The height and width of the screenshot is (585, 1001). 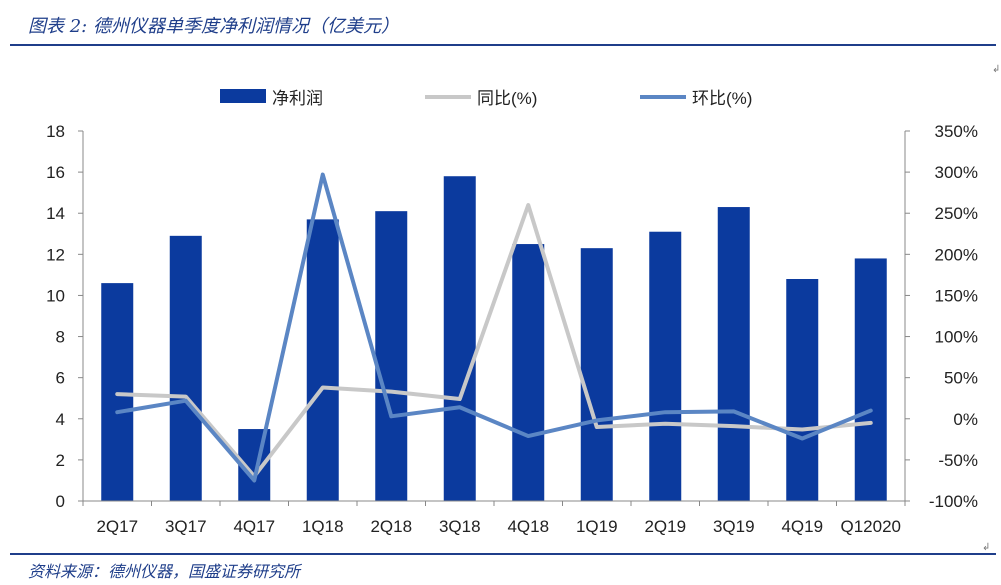 I want to click on x-tick-label: 4Q17, so click(x=254, y=526).